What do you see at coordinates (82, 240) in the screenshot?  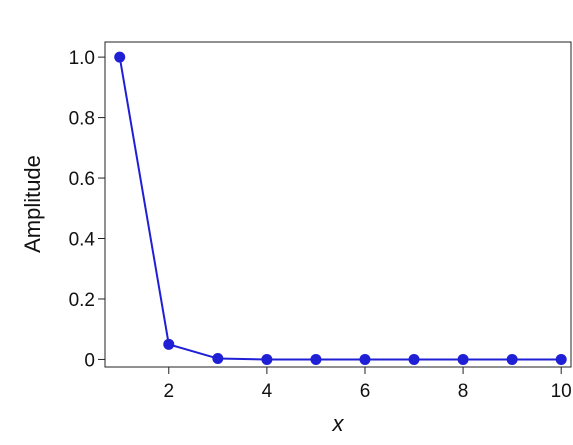 I see `y-tick-label: 0.4` at bounding box center [82, 240].